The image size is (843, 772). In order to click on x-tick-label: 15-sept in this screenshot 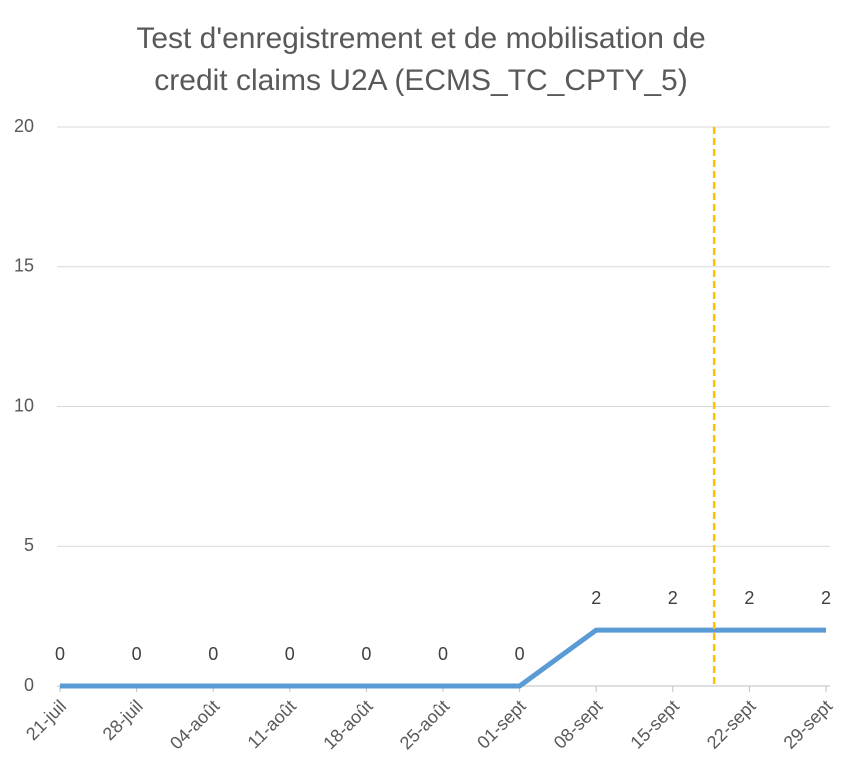, I will do `click(654, 724)`.